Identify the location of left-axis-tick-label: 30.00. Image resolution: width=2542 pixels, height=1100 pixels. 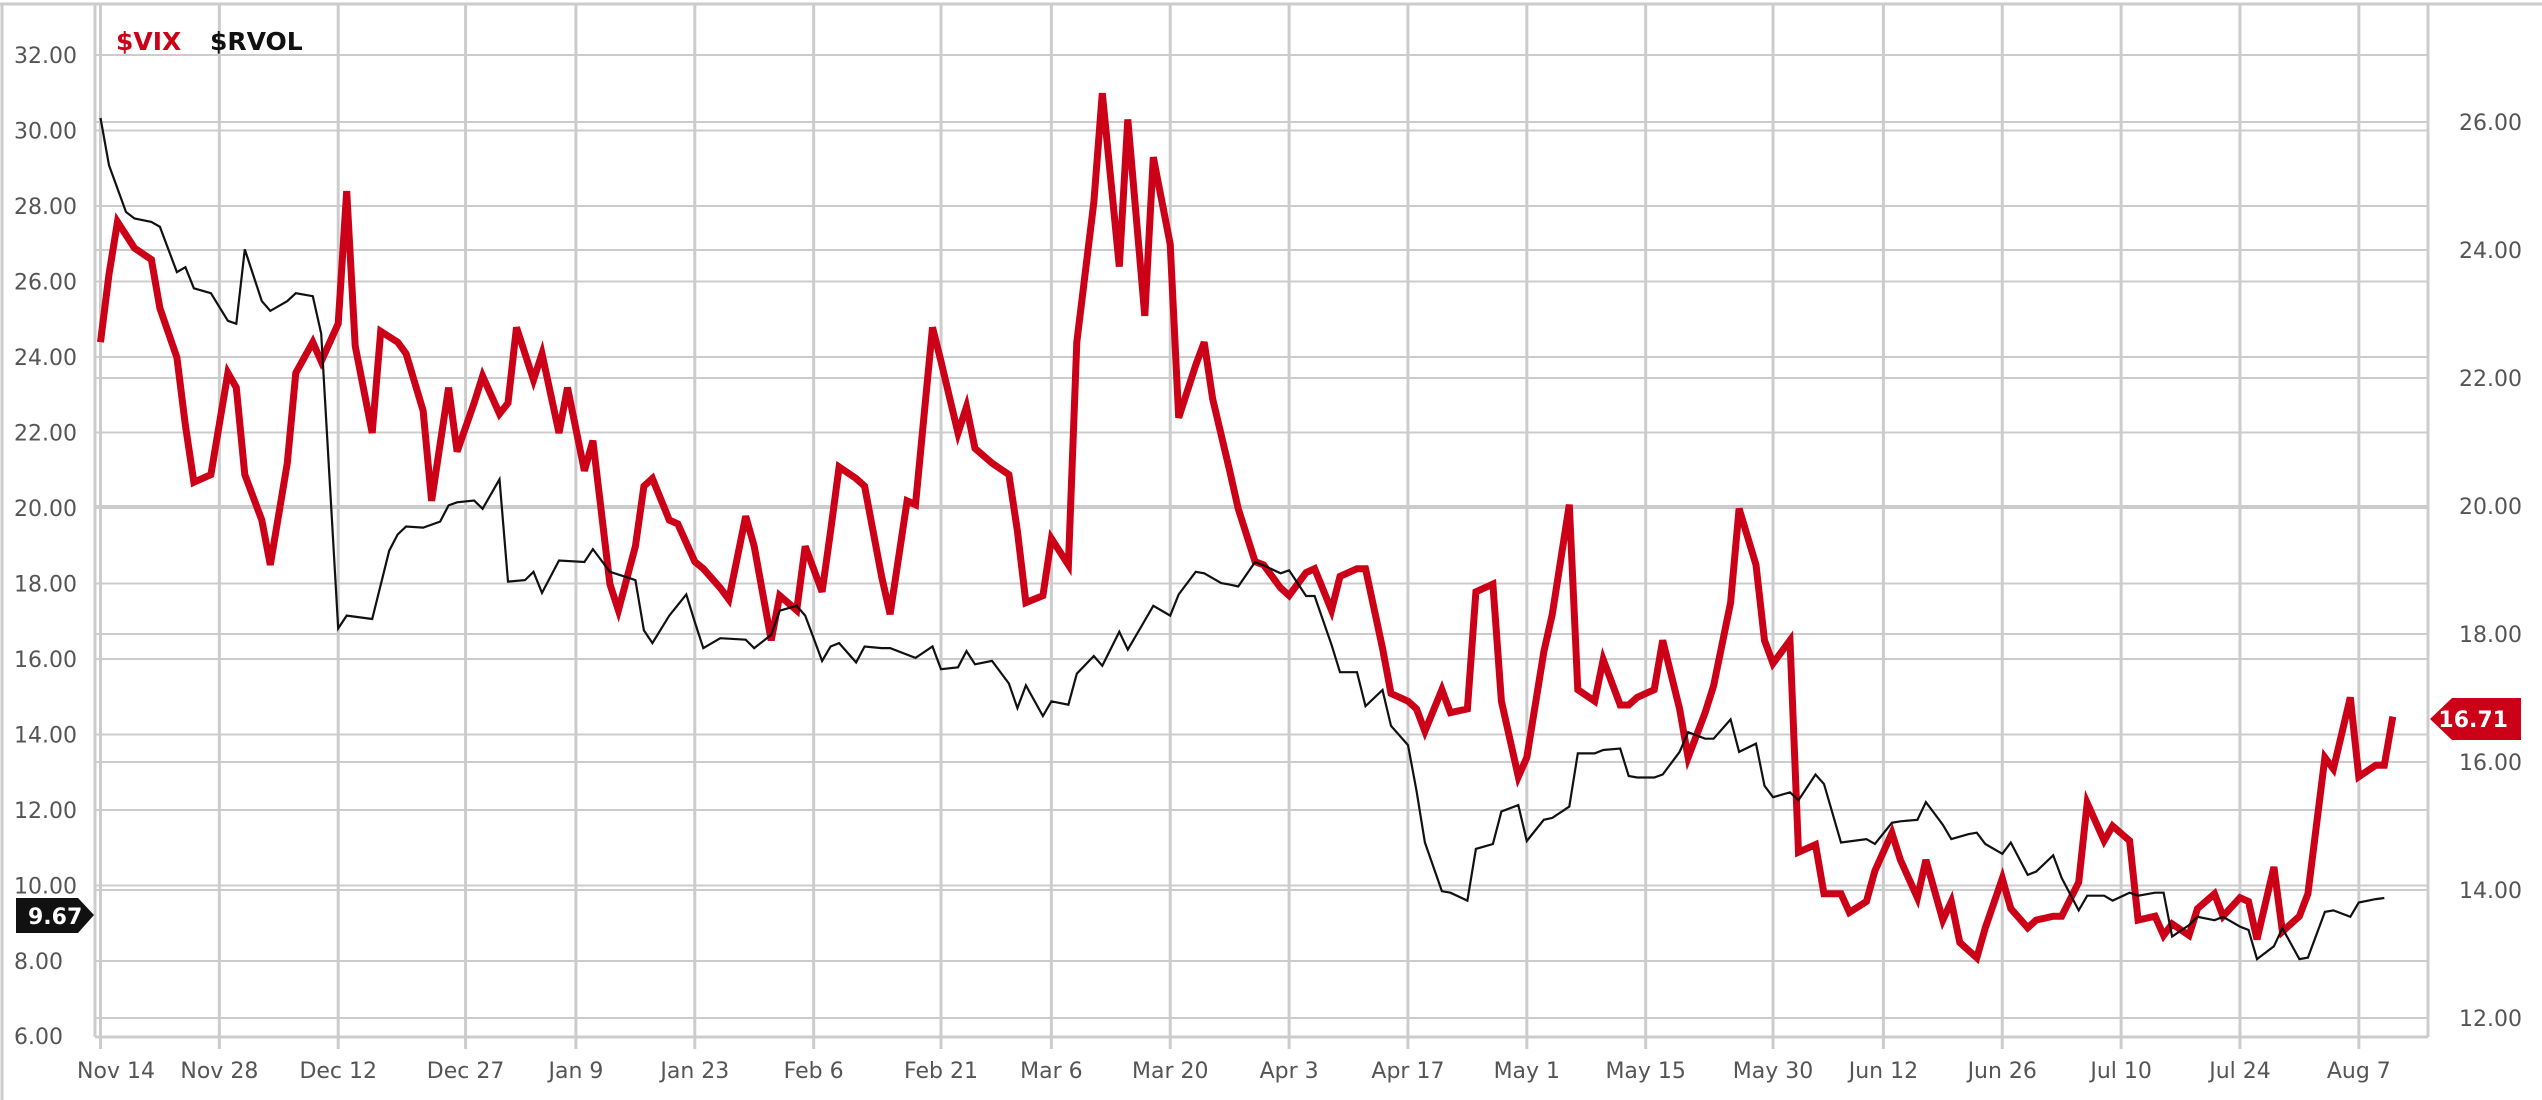
(45, 132).